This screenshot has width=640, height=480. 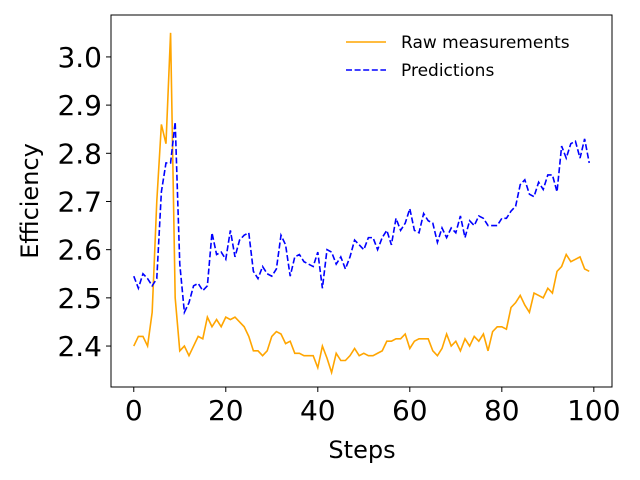 I want to click on y-tick-label: 2.9, so click(x=79, y=105).